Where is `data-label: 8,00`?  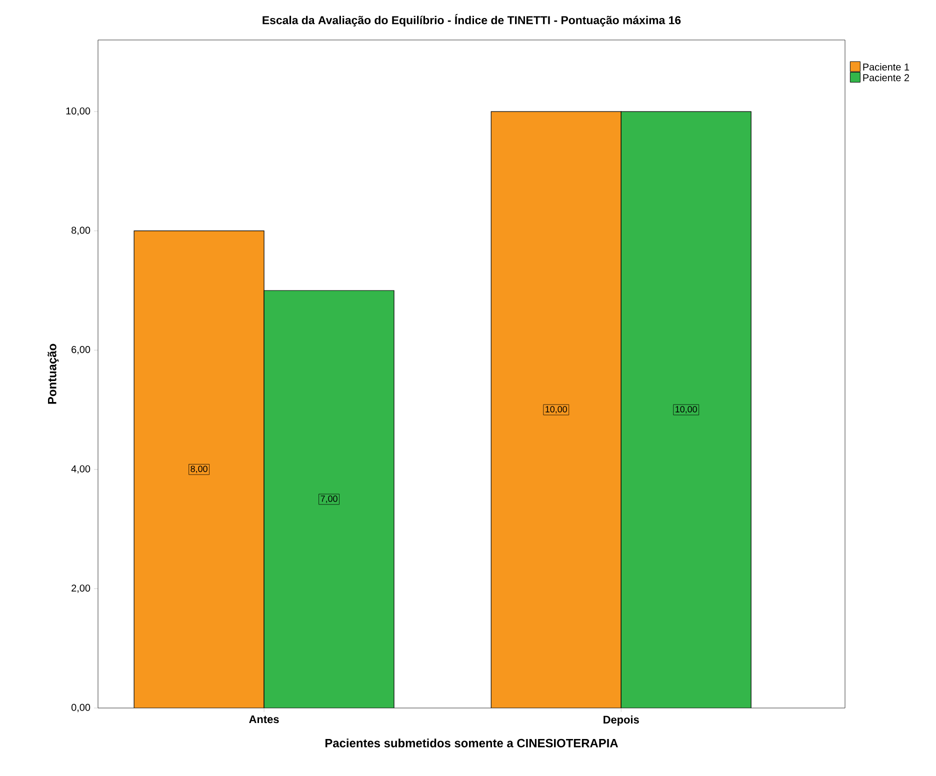
data-label: 8,00 is located at coordinates (199, 470).